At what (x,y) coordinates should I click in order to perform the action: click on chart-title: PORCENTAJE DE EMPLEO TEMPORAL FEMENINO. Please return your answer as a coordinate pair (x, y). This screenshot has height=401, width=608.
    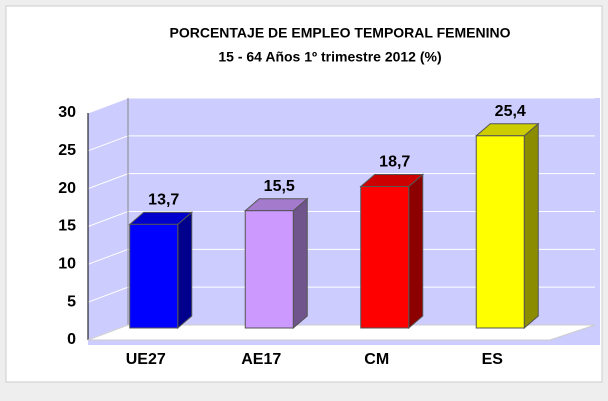
    Looking at the image, I should click on (340, 33).